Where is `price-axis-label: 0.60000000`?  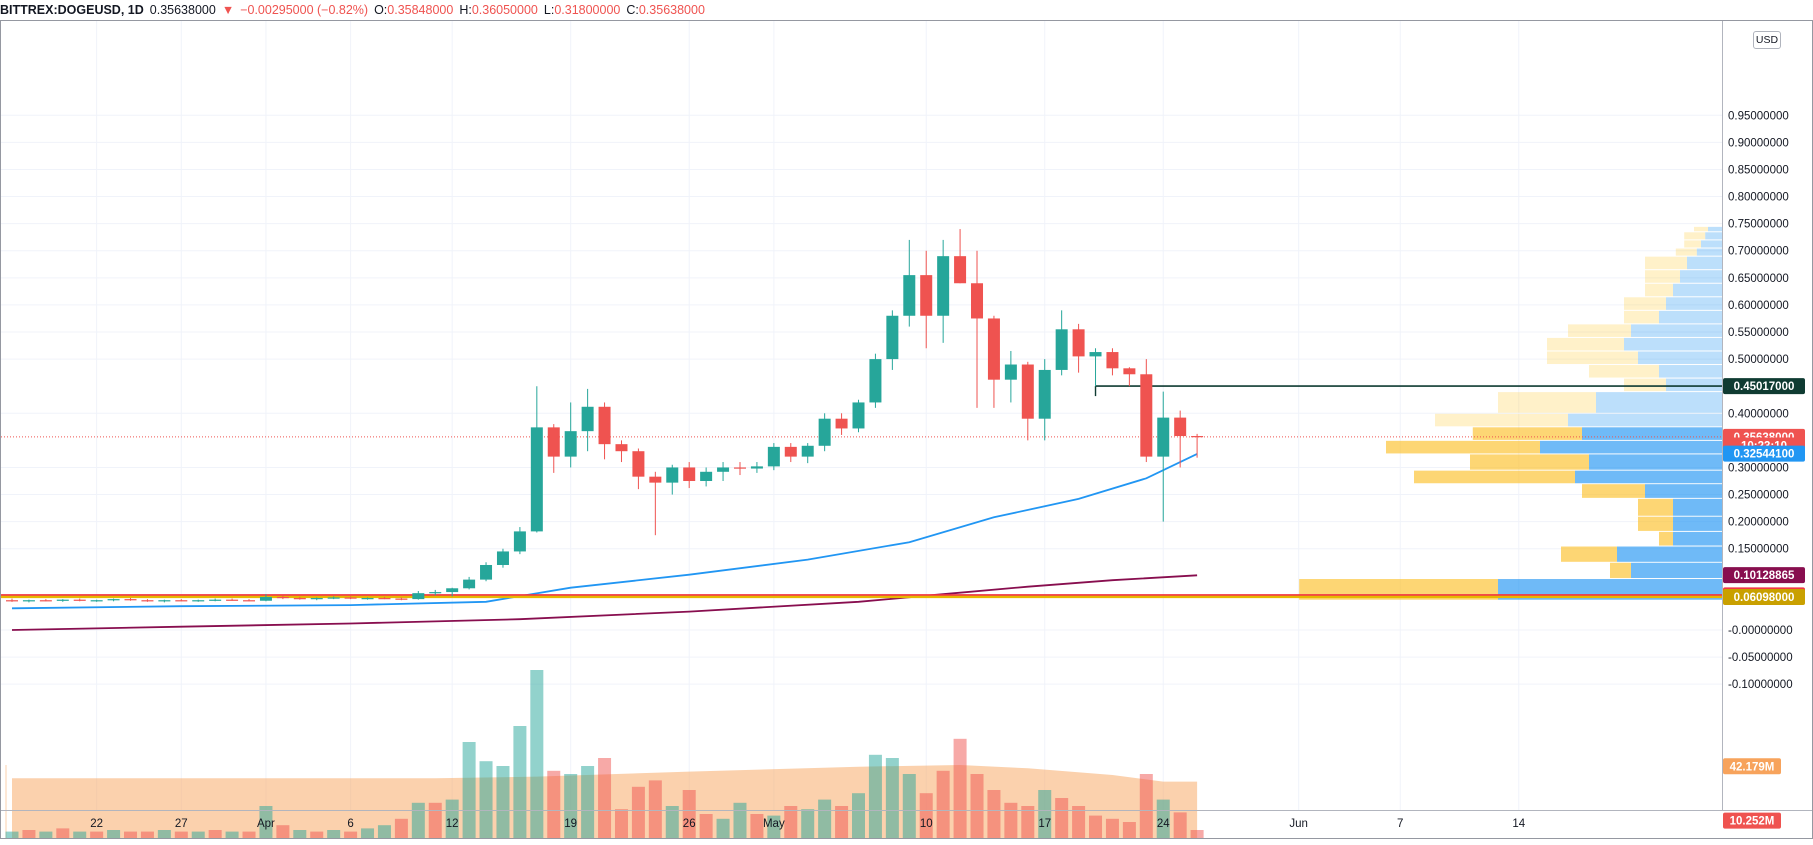
price-axis-label: 0.60000000 is located at coordinates (1758, 306).